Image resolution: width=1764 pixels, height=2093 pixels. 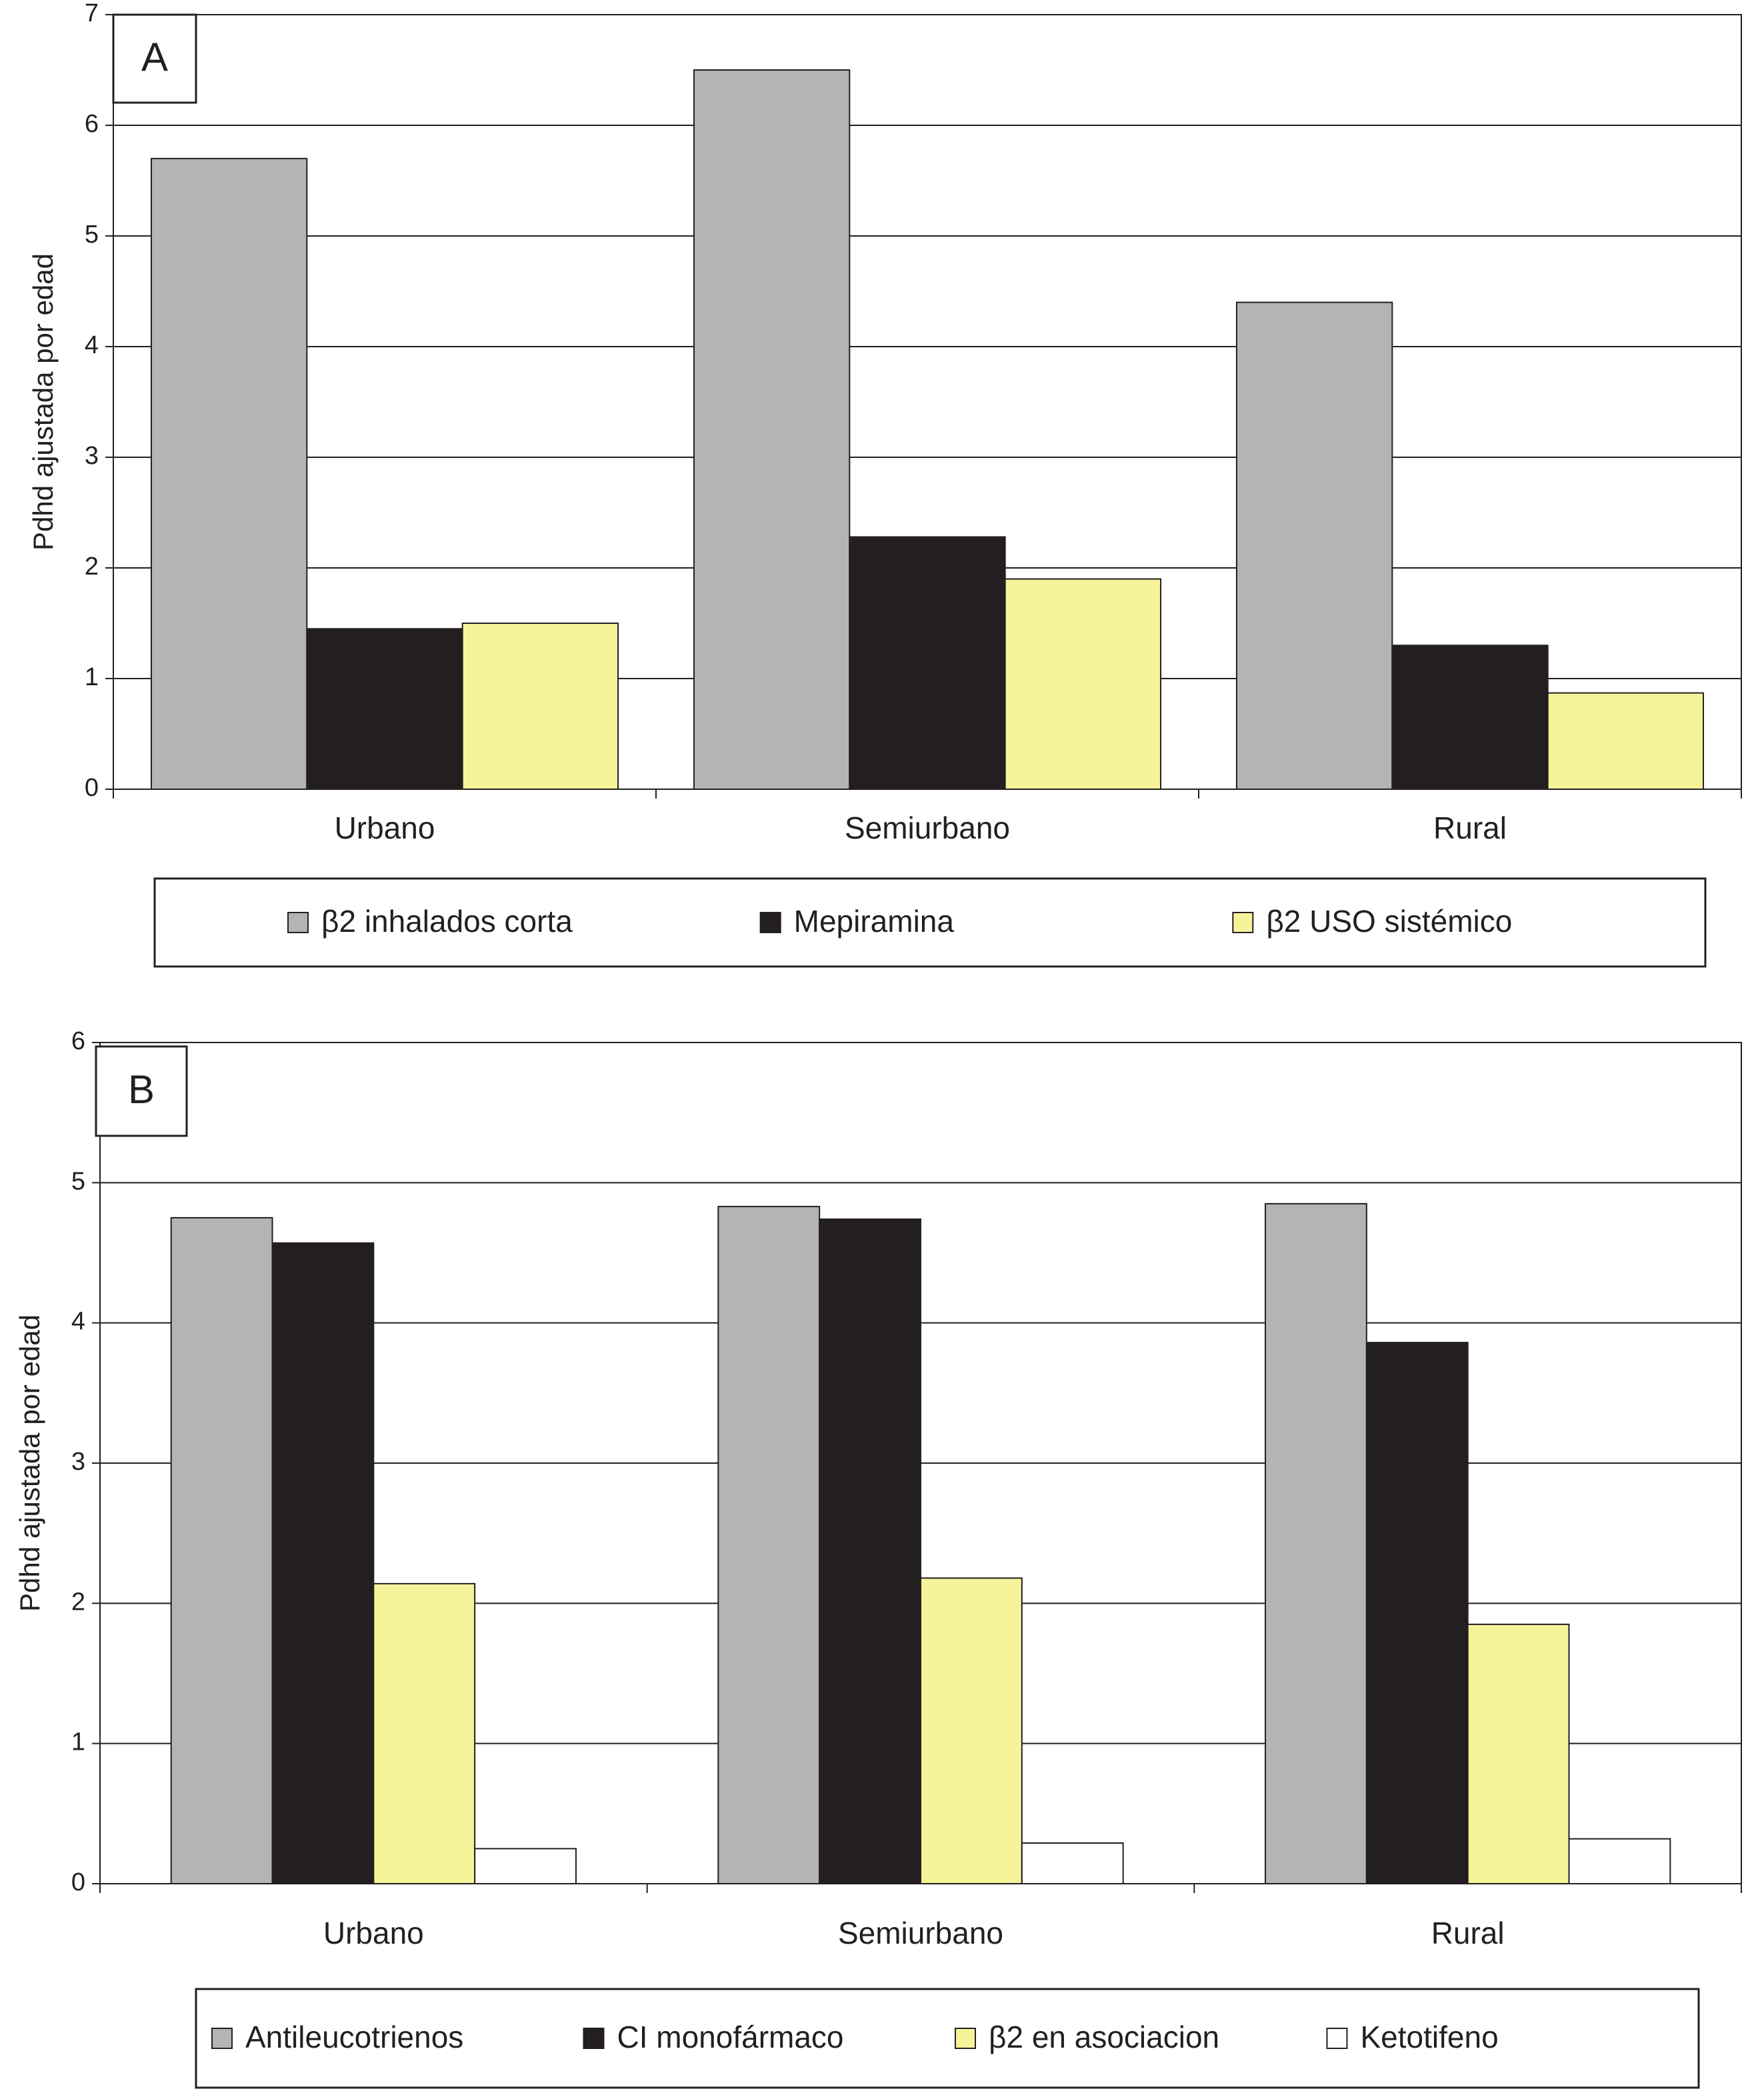 I want to click on legend-label: β2 USO sistémico, so click(x=1389, y=922).